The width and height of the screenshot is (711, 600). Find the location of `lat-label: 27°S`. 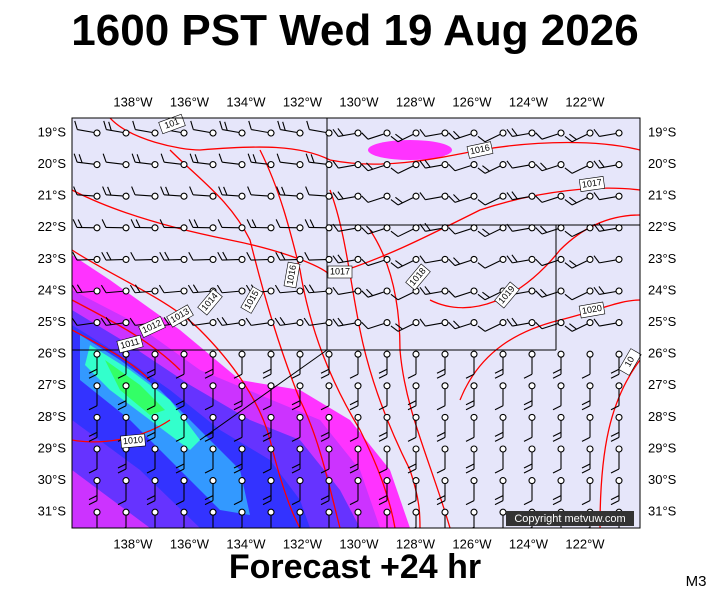

lat-label: 27°S is located at coordinates (662, 384).